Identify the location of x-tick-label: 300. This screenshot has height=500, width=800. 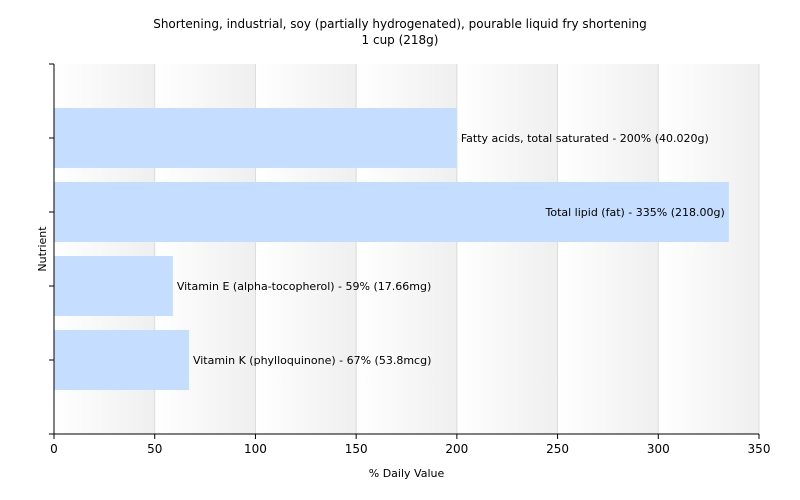
(658, 449).